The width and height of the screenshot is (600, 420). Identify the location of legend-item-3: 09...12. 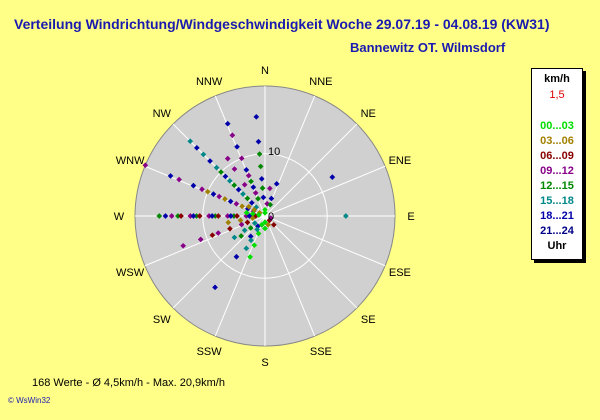
(557, 171).